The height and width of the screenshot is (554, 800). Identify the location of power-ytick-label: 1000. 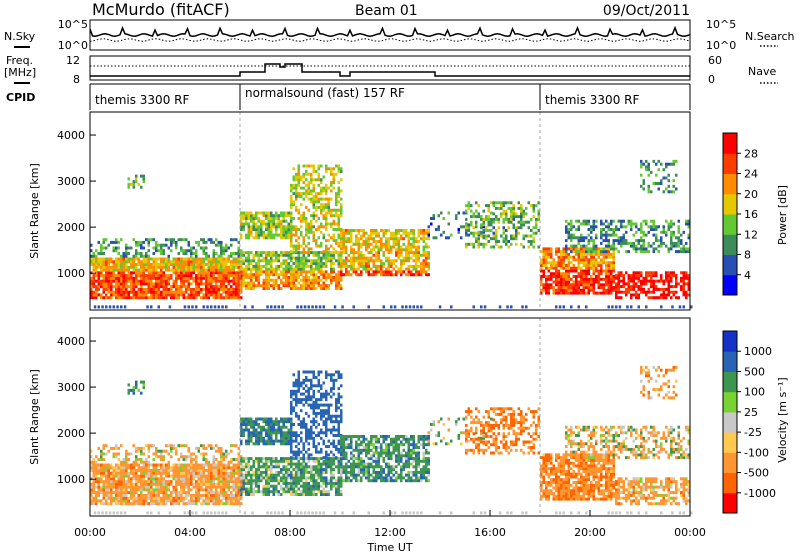
(71, 273).